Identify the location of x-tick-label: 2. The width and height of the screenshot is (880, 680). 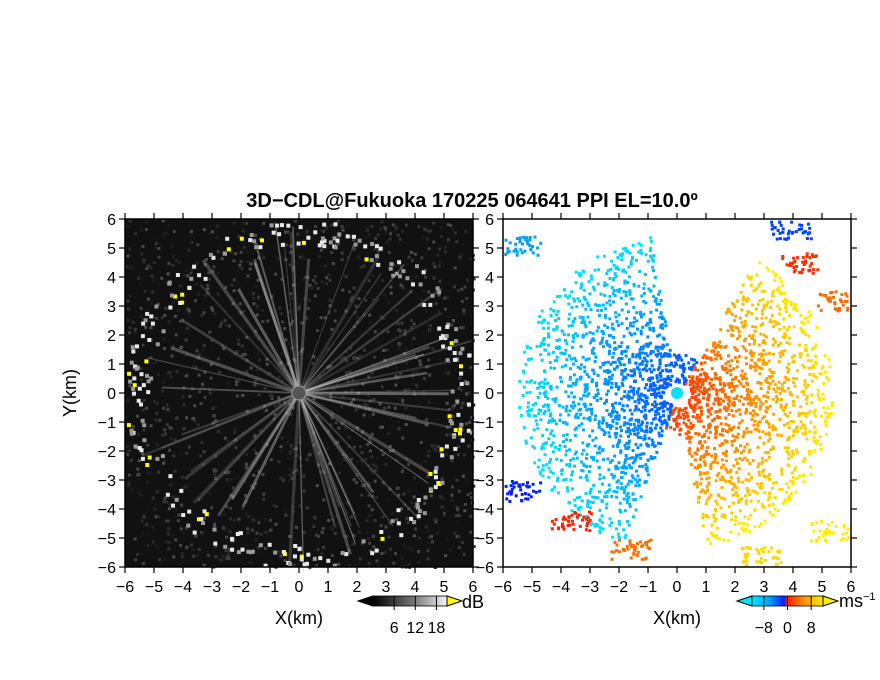
(357, 587).